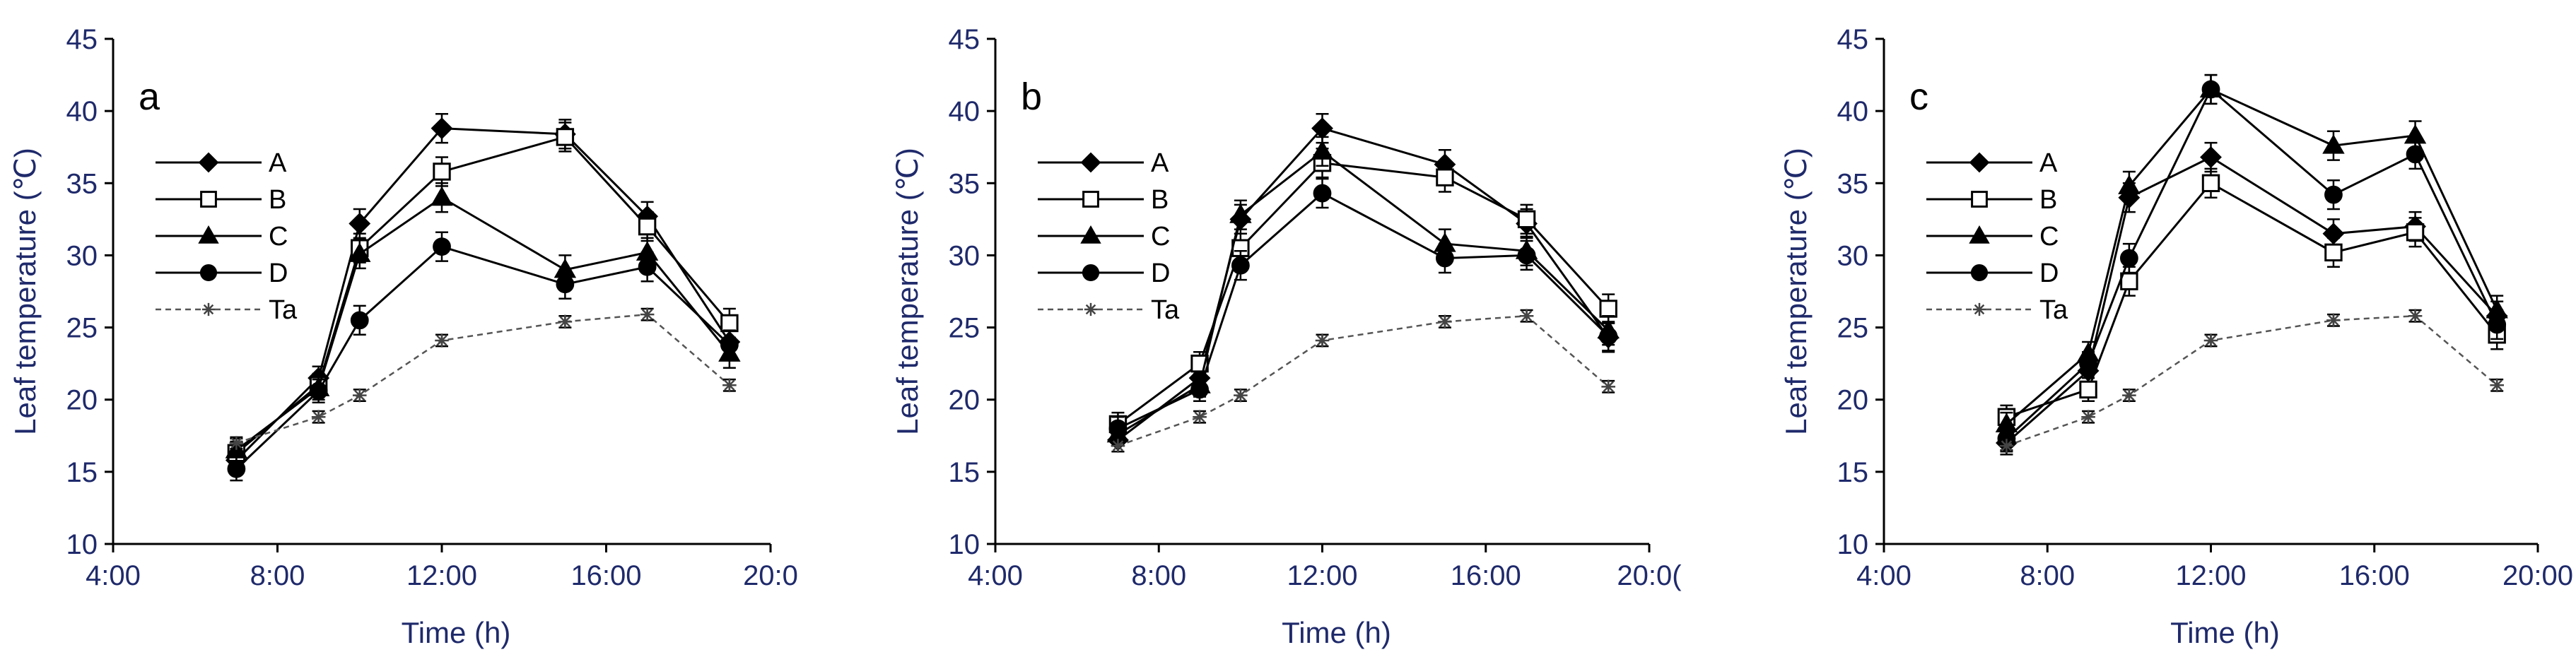  Describe the element at coordinates (995, 575) in the screenshot. I see `x-tick-label: 4:00` at that location.